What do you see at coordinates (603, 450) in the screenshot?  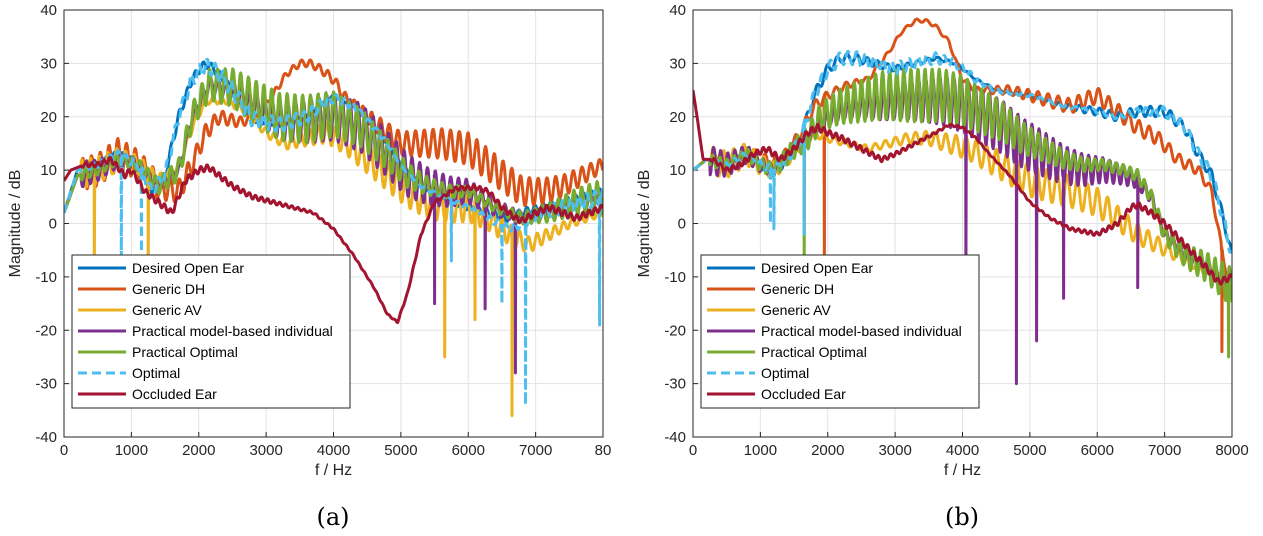 I see `x-tick-label: 80` at bounding box center [603, 450].